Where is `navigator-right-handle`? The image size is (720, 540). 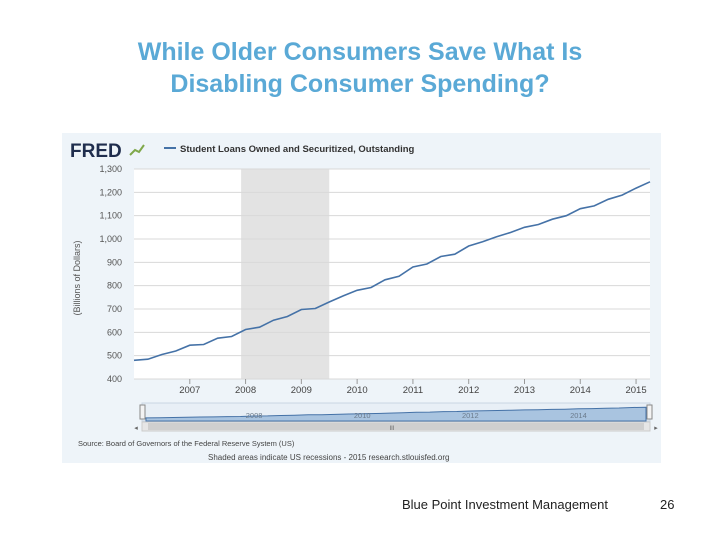
navigator-right-handle is located at coordinates (649, 412).